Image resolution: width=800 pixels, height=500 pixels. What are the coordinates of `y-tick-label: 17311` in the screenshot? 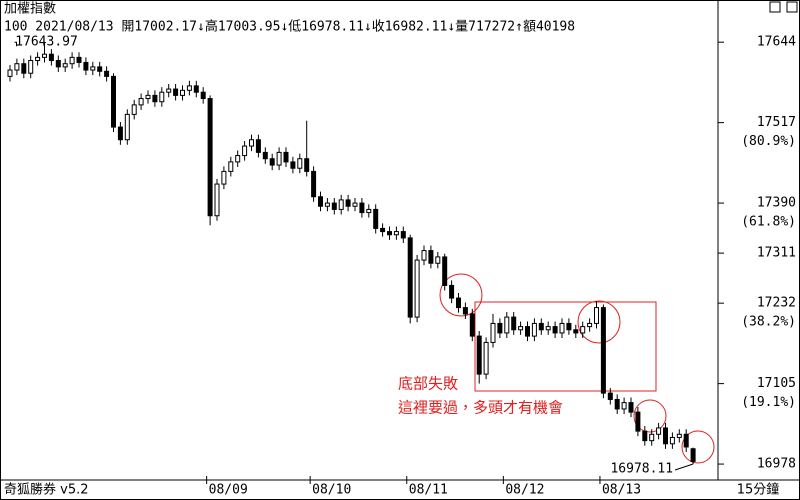 It's located at (776, 253).